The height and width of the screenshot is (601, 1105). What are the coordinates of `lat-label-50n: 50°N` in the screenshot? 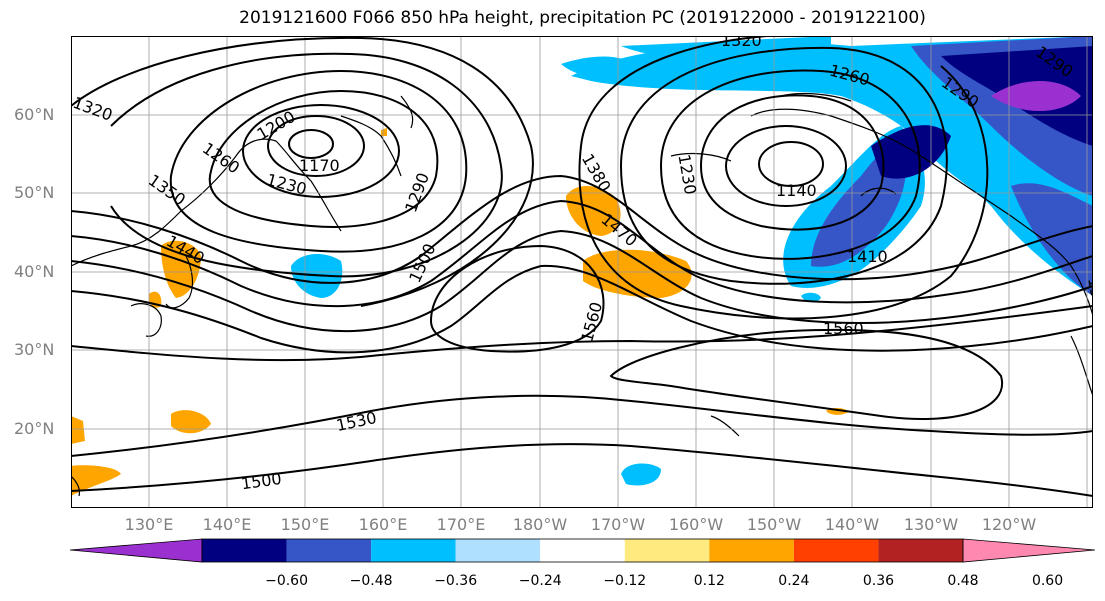 It's located at (34, 192).